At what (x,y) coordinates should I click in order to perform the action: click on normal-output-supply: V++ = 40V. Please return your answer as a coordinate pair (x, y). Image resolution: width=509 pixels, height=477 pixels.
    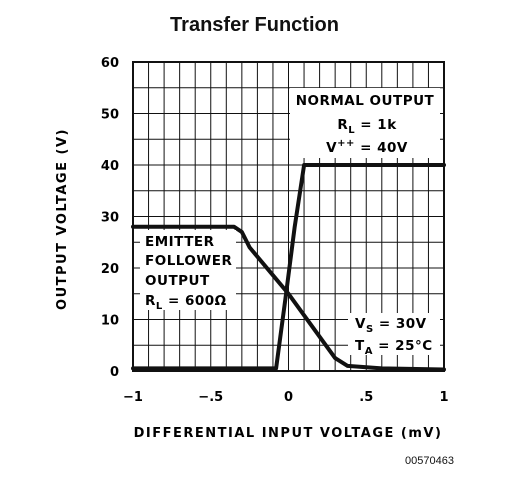
    Looking at the image, I should click on (367, 147).